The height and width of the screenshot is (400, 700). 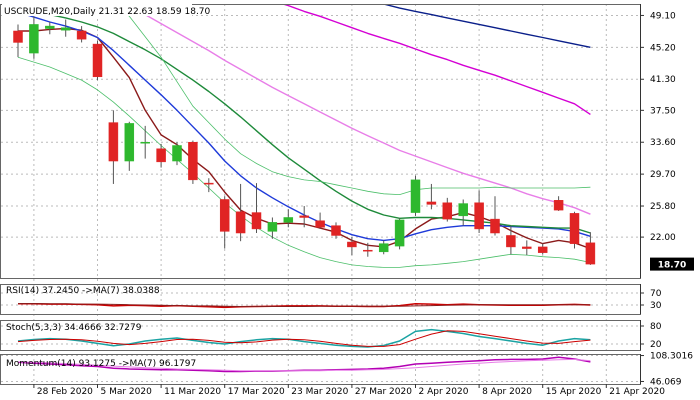 I want to click on last-price-label: 18.70, so click(x=672, y=266).